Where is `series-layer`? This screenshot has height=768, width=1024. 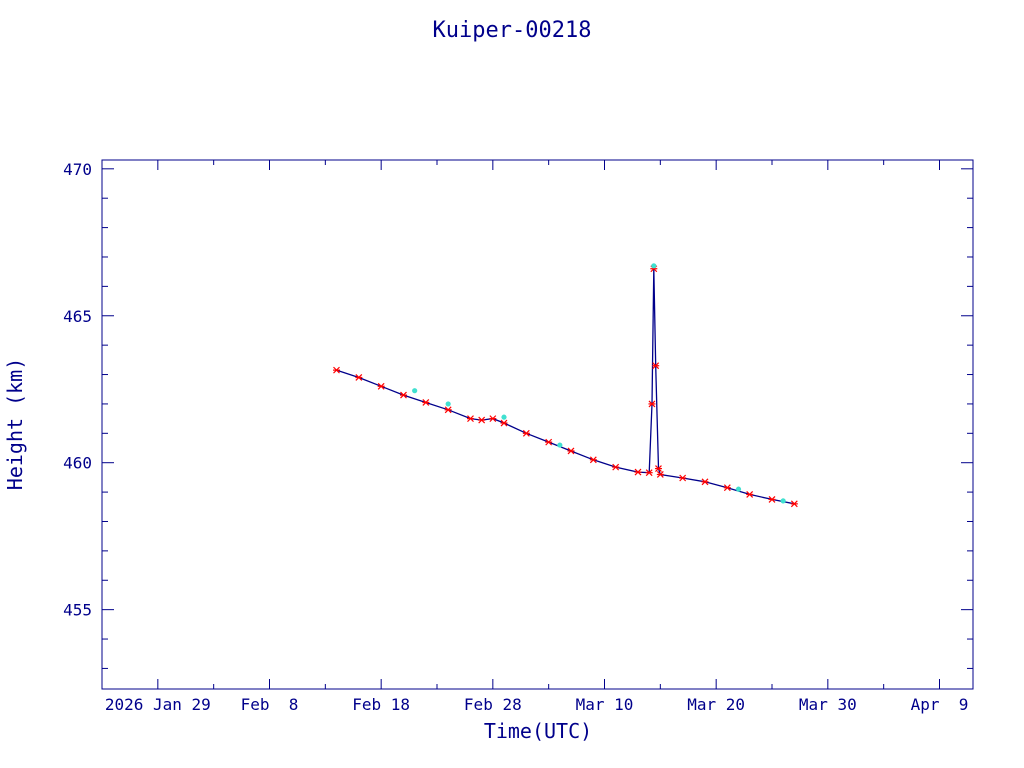
series-layer is located at coordinates (565, 385).